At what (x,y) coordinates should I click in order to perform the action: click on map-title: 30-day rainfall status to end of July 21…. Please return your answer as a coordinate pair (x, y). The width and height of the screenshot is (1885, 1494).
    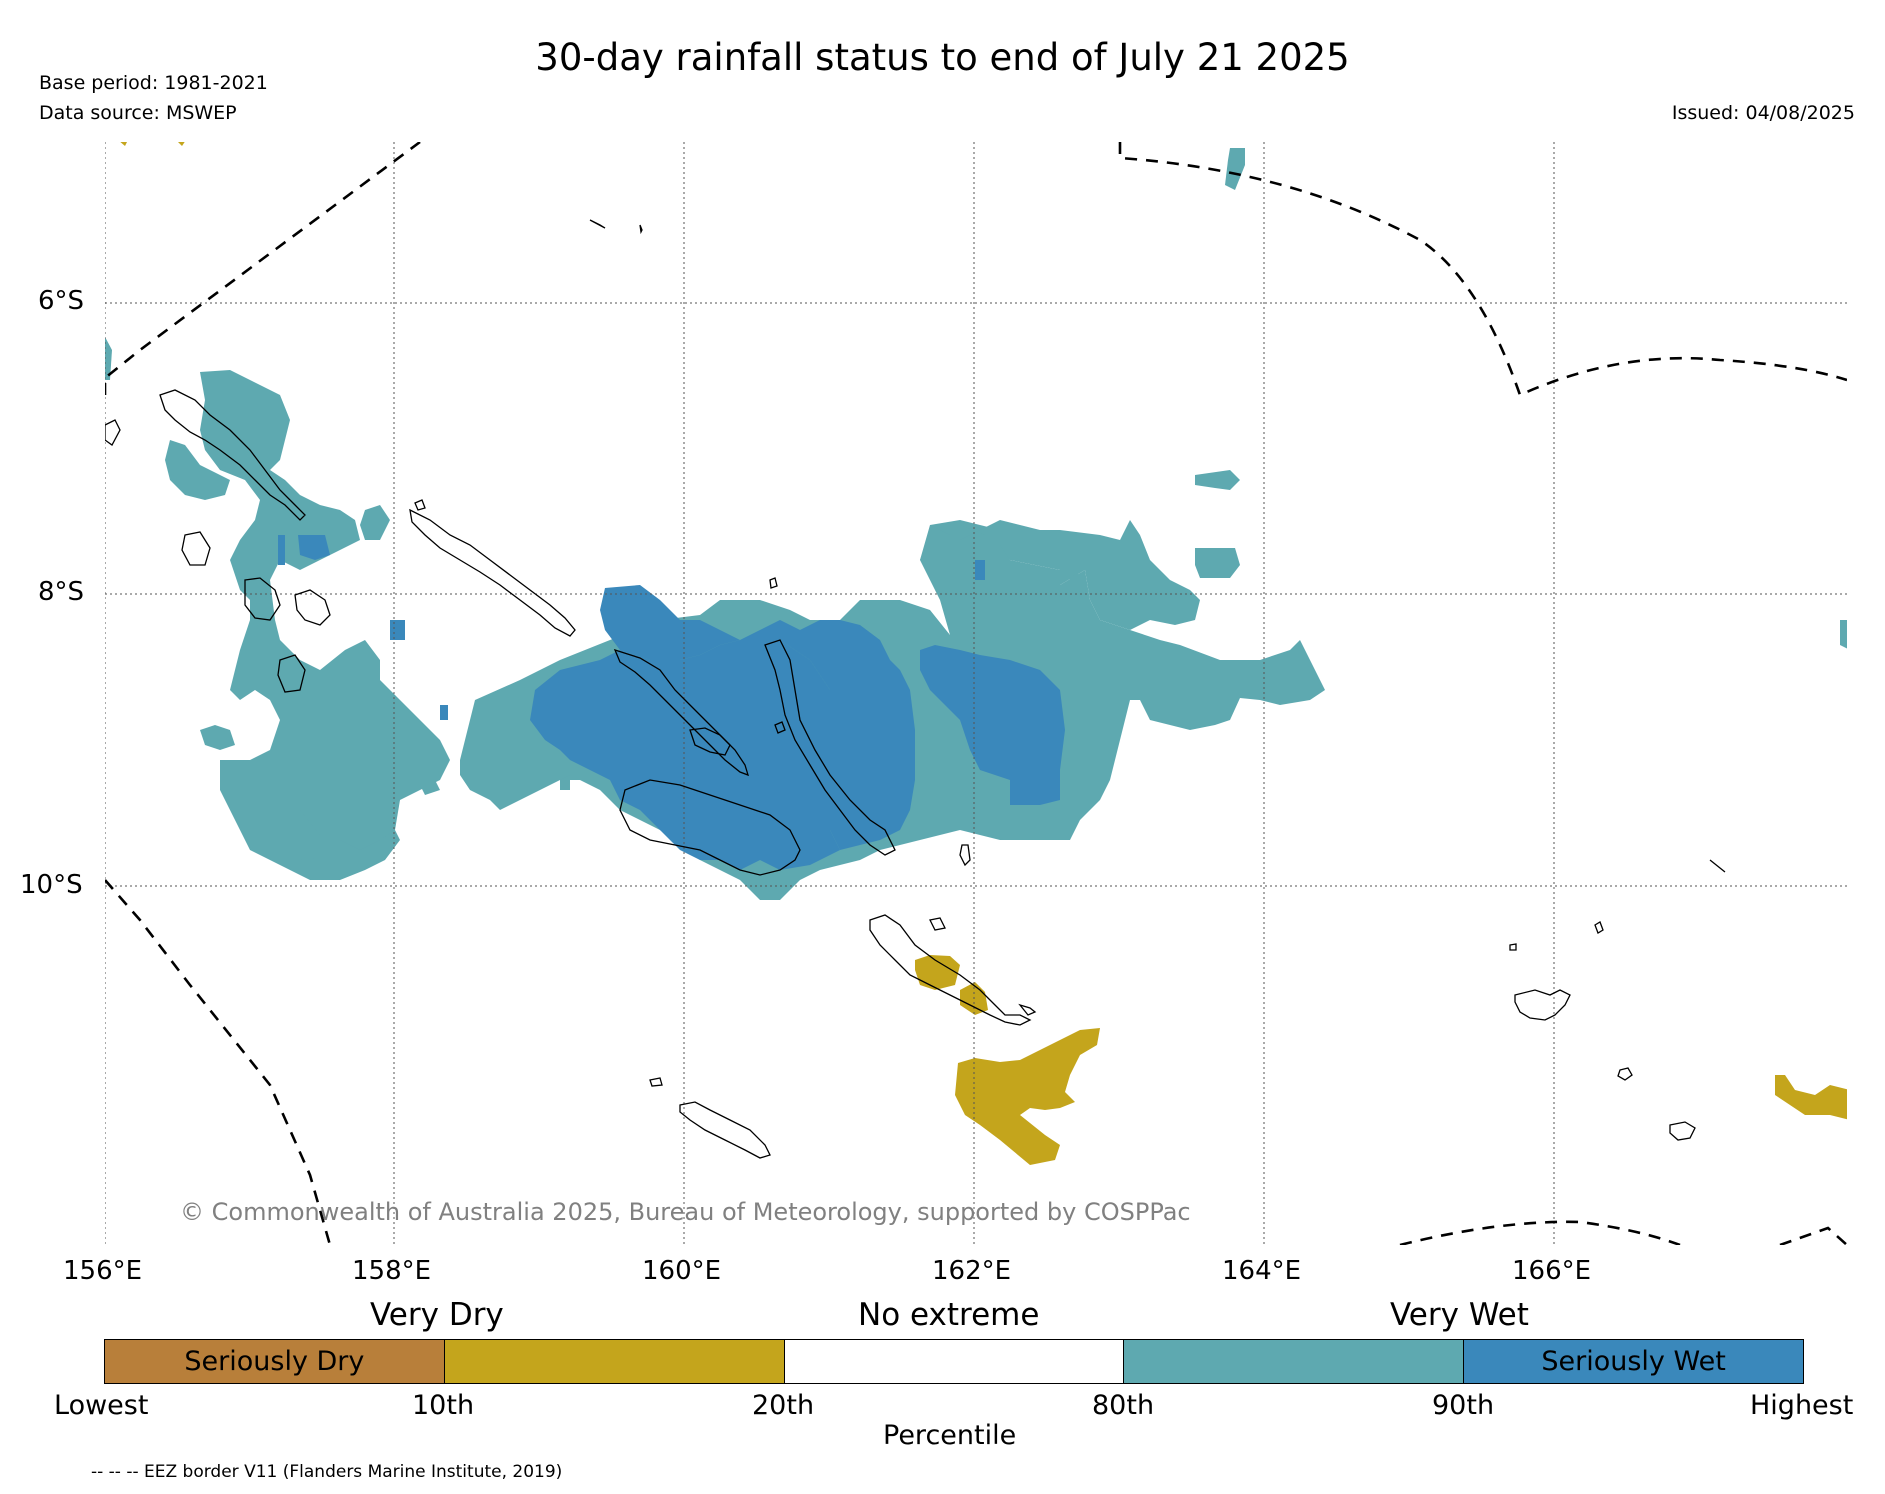
    Looking at the image, I should click on (942, 57).